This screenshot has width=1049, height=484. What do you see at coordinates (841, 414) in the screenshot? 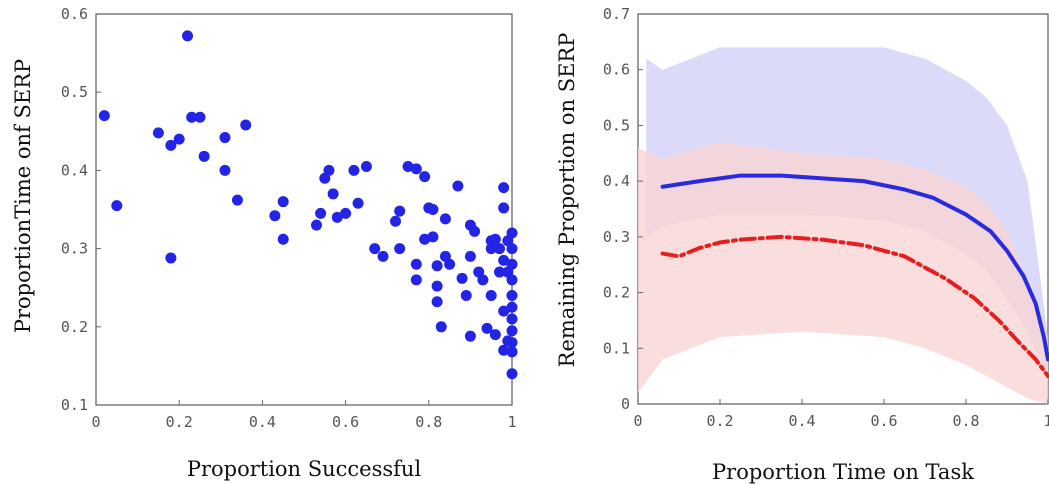
I see `x-ticks-right: 0 0.2 0.4 0.6 0.8 1` at bounding box center [841, 414].